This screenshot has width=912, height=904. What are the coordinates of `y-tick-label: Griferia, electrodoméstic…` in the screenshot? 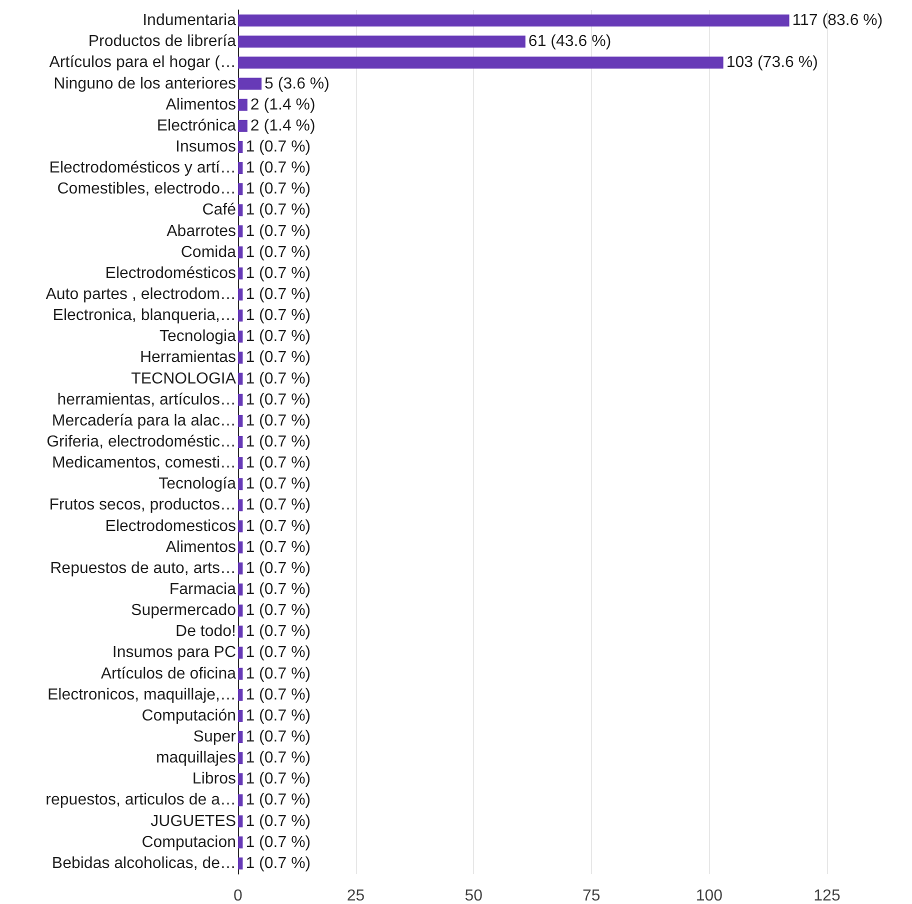 It's located at (141, 442).